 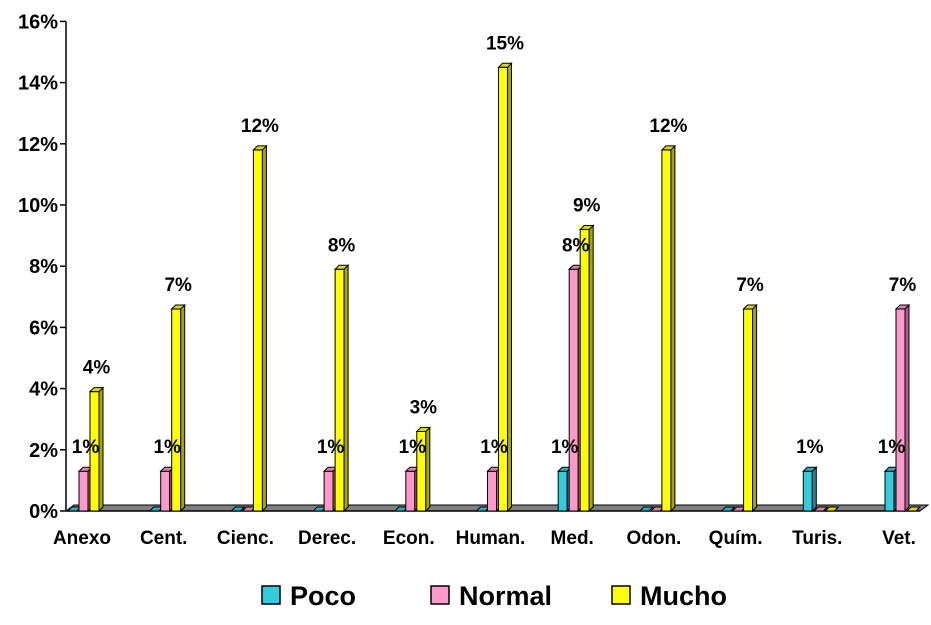 I want to click on y-tick-label: 16%, so click(x=38, y=22).